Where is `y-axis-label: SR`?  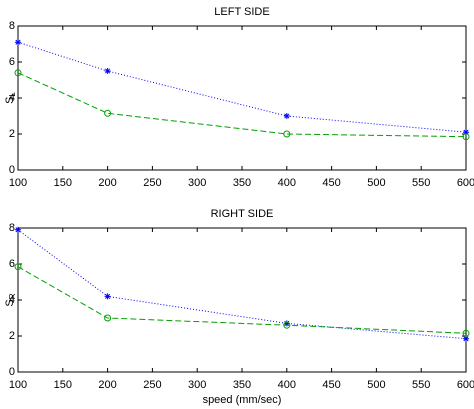
y-axis-label: SR is located at coordinates (10, 299).